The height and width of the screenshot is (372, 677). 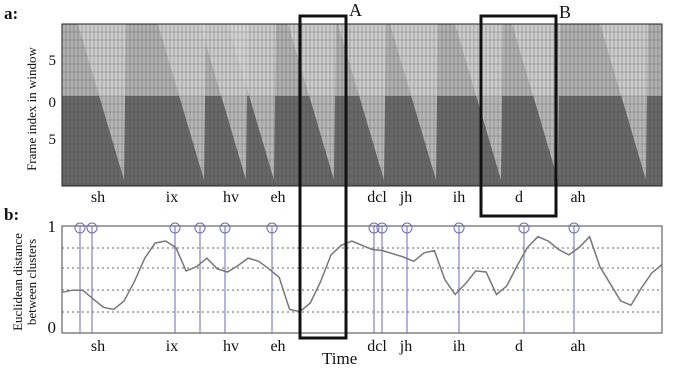 I want to click on panel-a-phone: d, so click(x=519, y=197).